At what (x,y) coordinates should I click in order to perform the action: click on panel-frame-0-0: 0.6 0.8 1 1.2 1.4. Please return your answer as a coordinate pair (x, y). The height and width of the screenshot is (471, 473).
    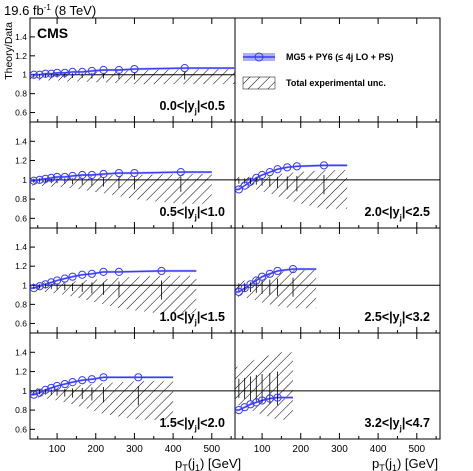
    Looking at the image, I should click on (125, 70).